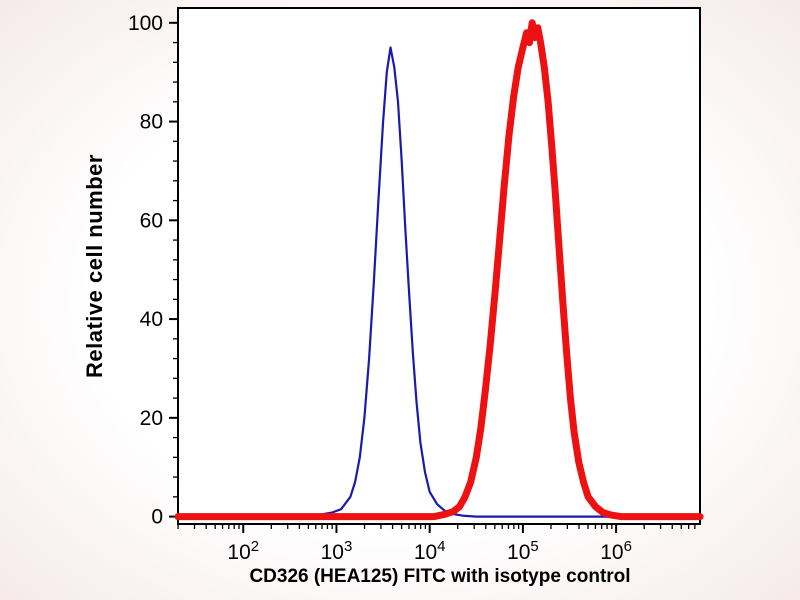  Describe the element at coordinates (151, 418) in the screenshot. I see `y-tick-label: 20` at that location.